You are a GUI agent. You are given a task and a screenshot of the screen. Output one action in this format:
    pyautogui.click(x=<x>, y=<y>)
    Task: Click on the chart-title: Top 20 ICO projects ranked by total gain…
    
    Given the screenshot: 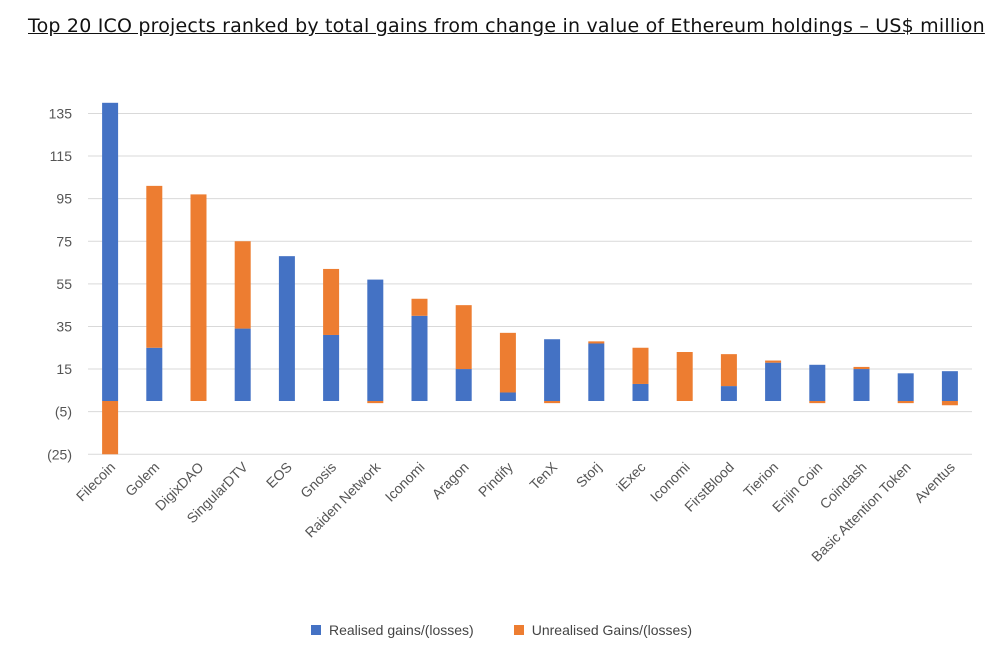 What is the action you would take?
    pyautogui.click(x=506, y=26)
    